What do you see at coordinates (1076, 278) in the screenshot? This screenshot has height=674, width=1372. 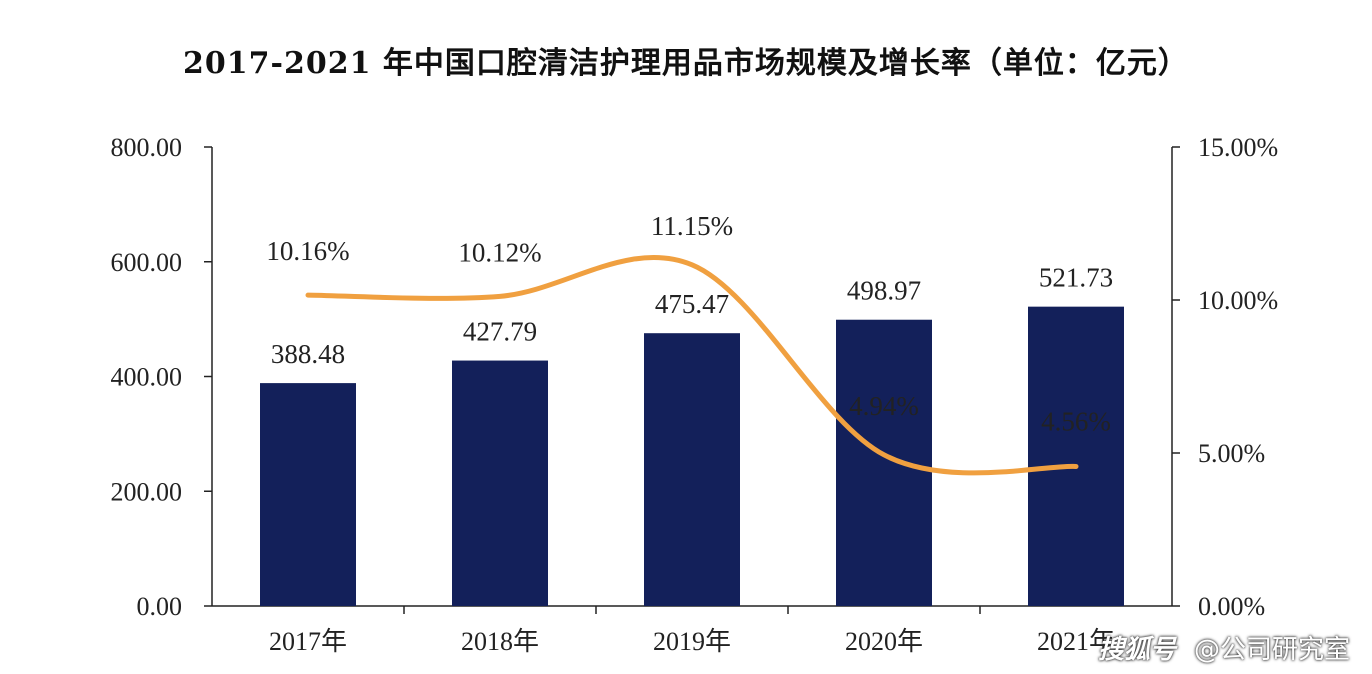 I see `bar-value-label: 521.73` at bounding box center [1076, 278].